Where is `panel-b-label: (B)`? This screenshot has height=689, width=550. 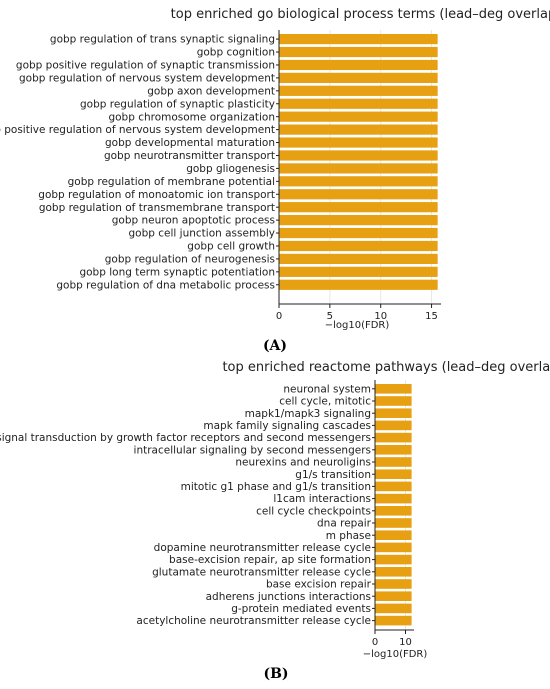 panel-b-label: (B) is located at coordinates (275, 674).